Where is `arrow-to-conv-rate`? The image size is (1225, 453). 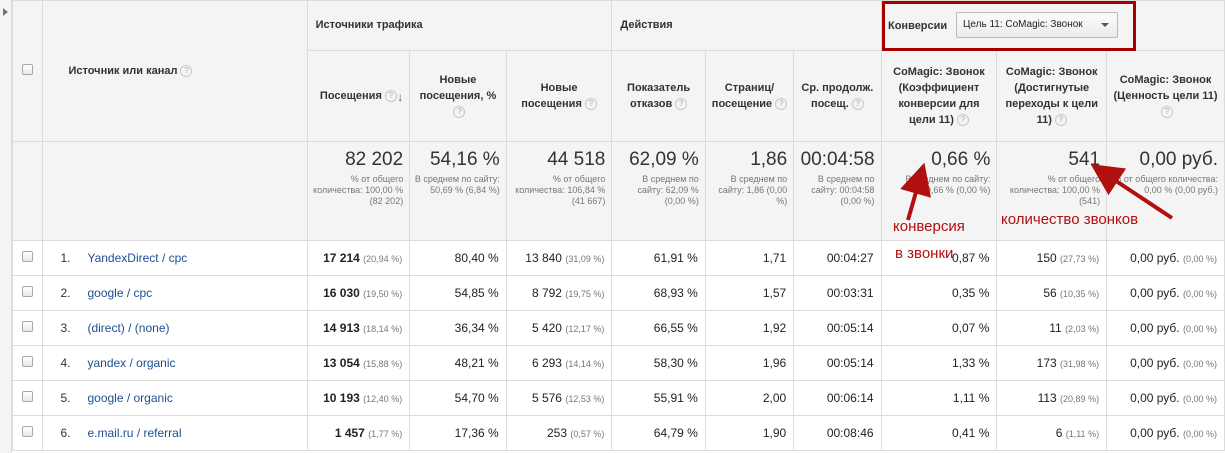 arrow-to-conv-rate is located at coordinates (915, 191).